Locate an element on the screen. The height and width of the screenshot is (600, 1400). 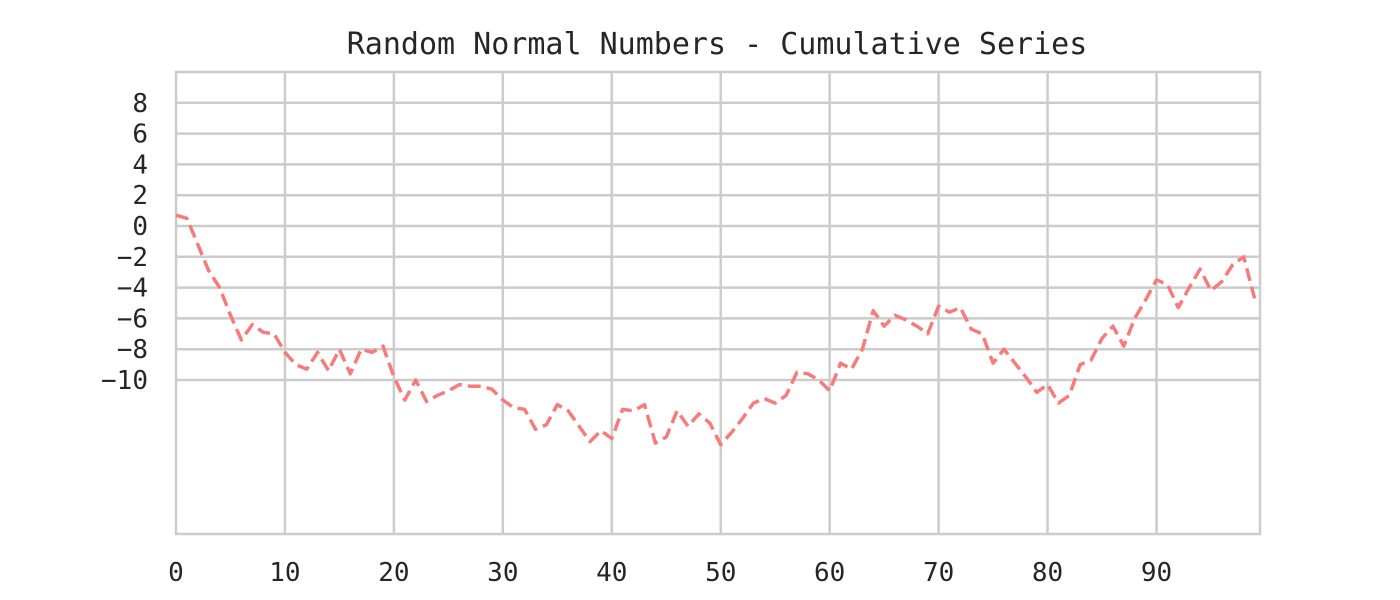
y-tick-label: −10 is located at coordinates (124, 381).